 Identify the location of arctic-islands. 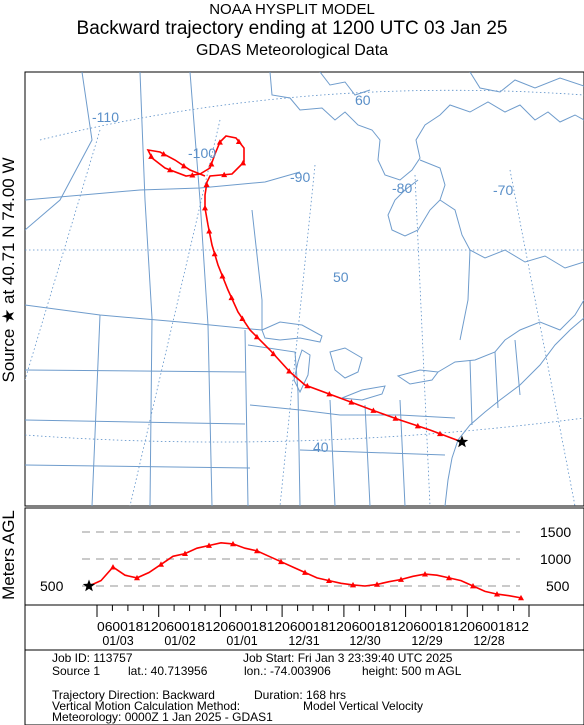
(345, 84).